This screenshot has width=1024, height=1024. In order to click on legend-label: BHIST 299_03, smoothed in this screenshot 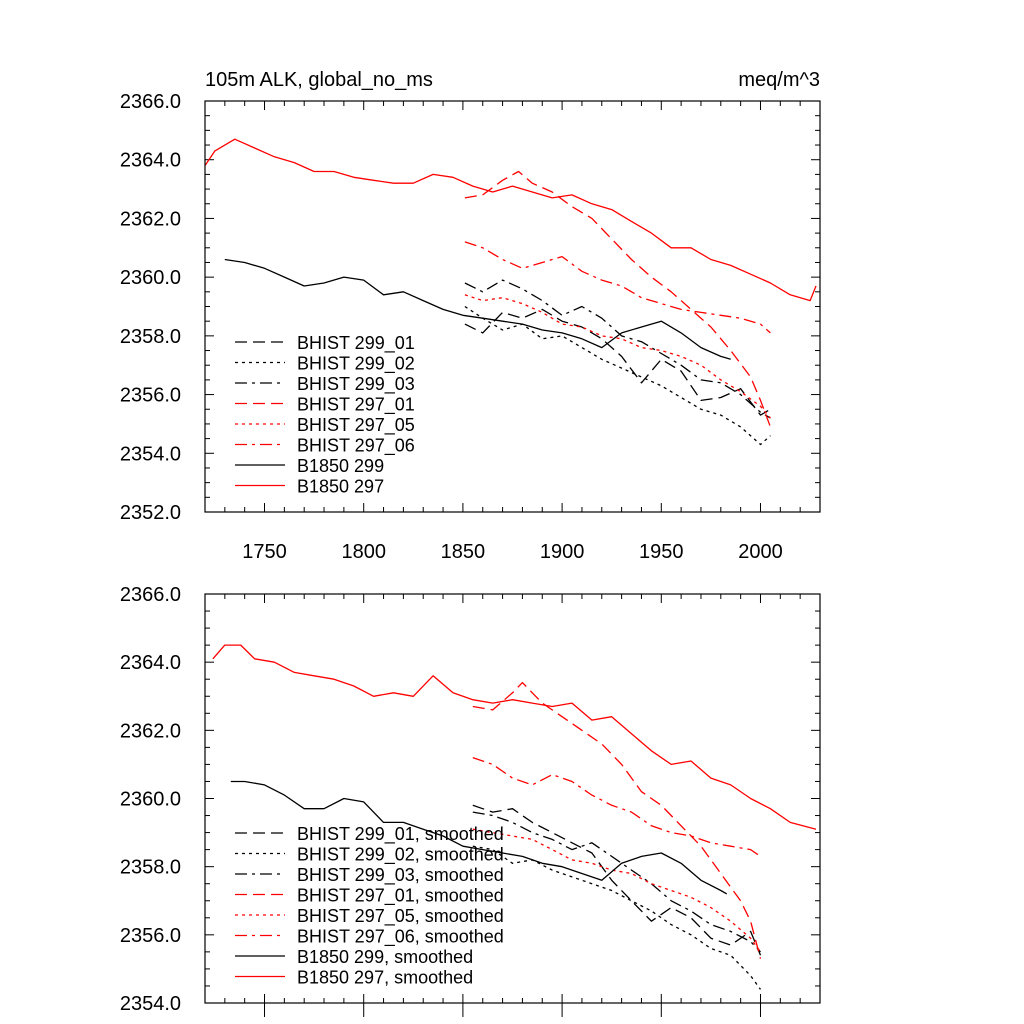, I will do `click(400, 875)`.